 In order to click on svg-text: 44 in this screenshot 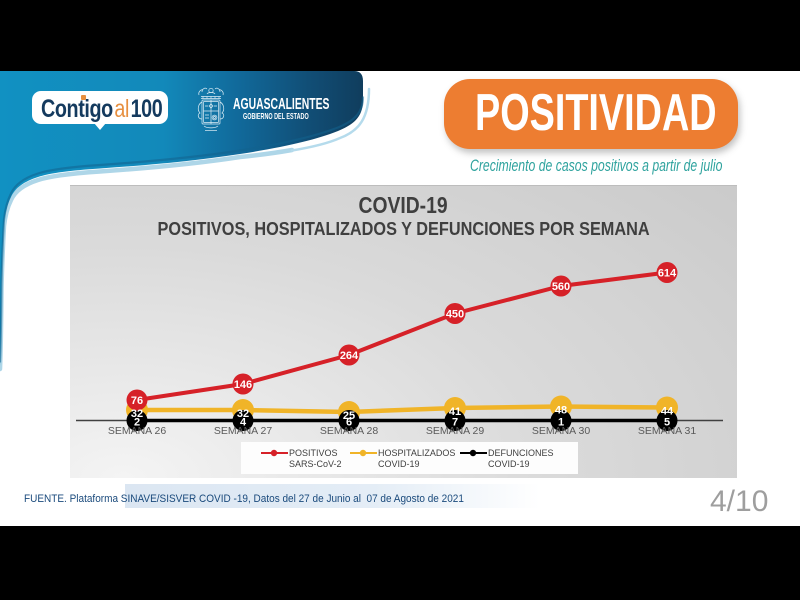, I will do `click(667, 412)`.